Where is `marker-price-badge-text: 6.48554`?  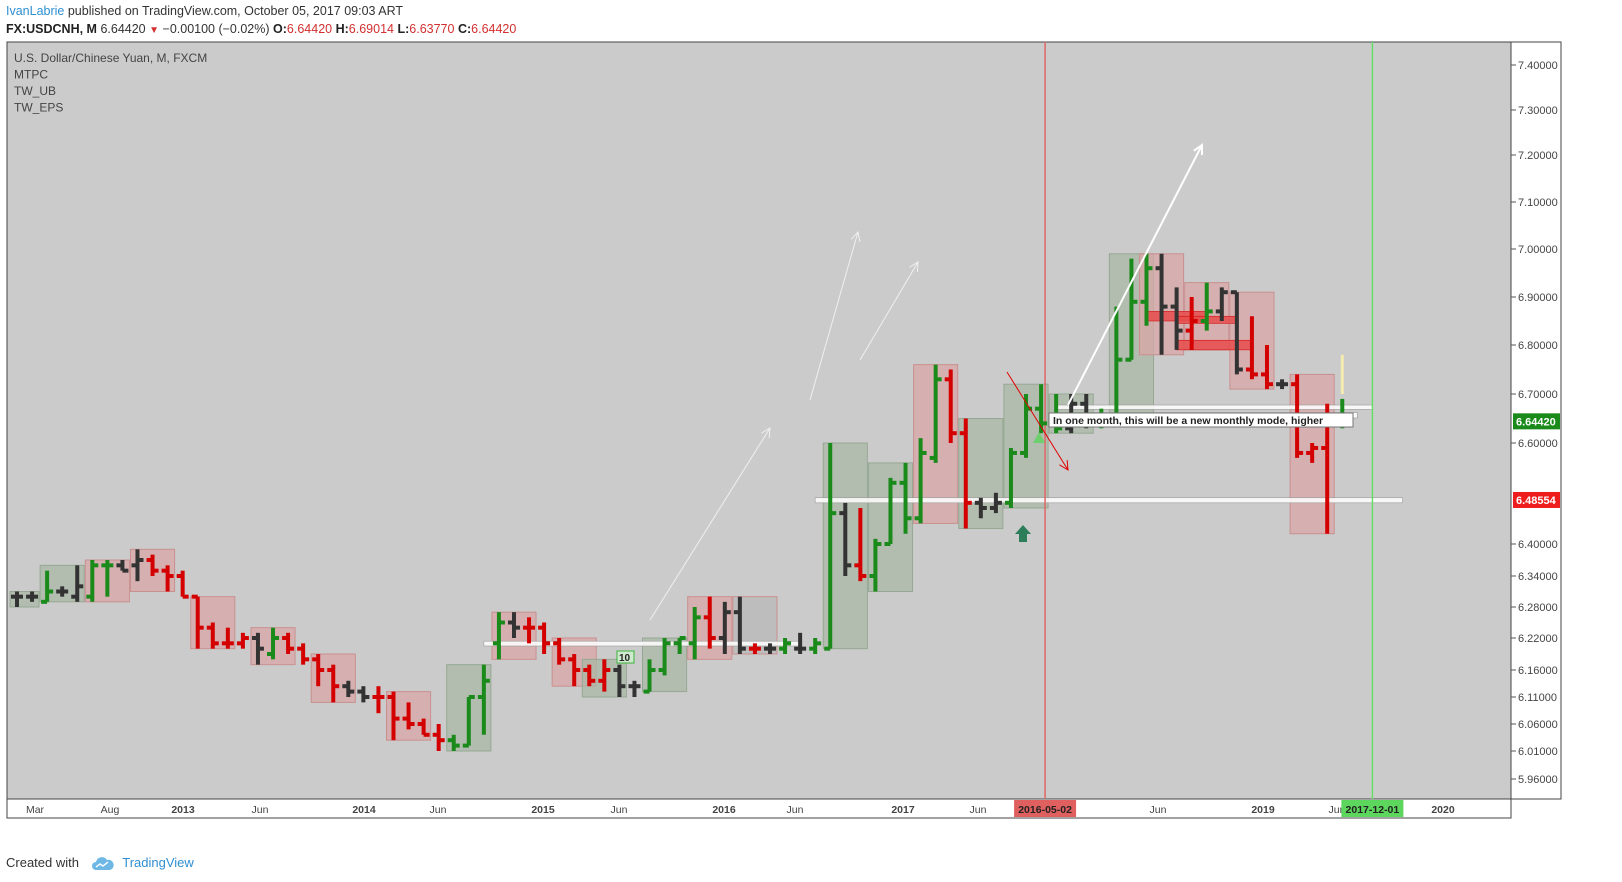
marker-price-badge-text: 6.48554 is located at coordinates (1536, 501).